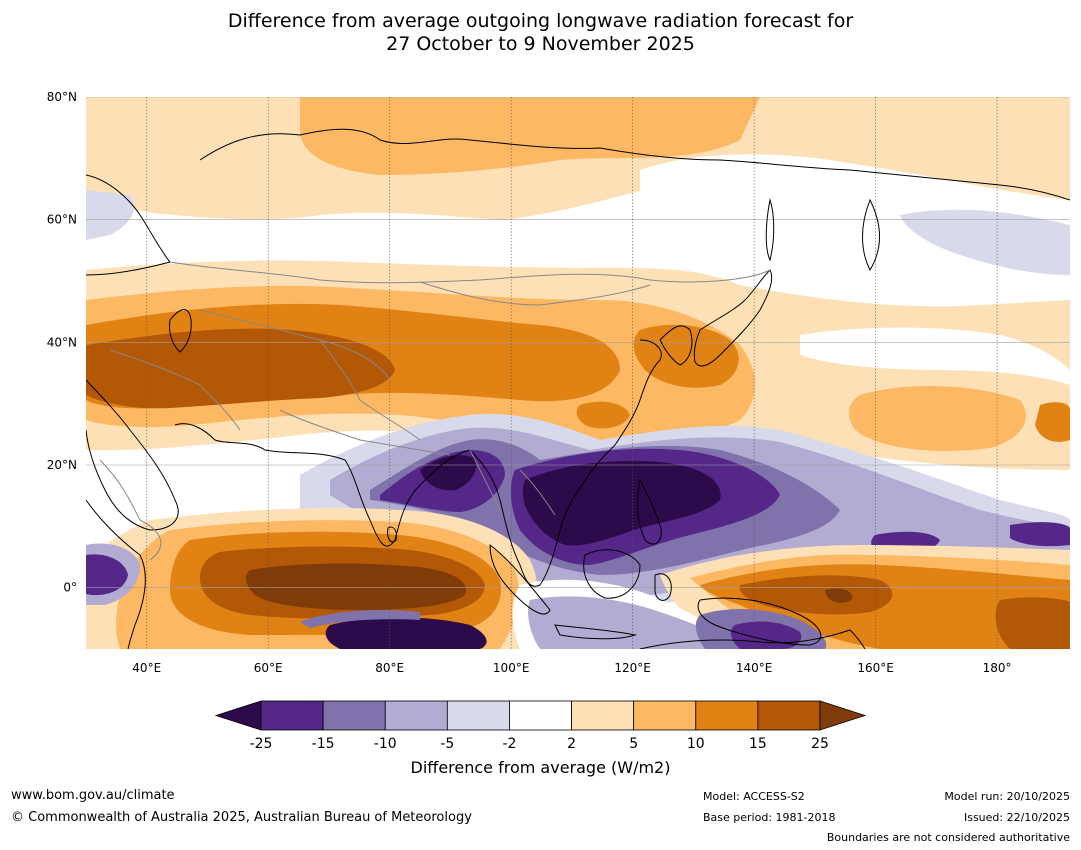 This screenshot has height=850, width=1081. Describe the element at coordinates (571, 744) in the screenshot. I see `colorbar-label-5: 2` at that location.